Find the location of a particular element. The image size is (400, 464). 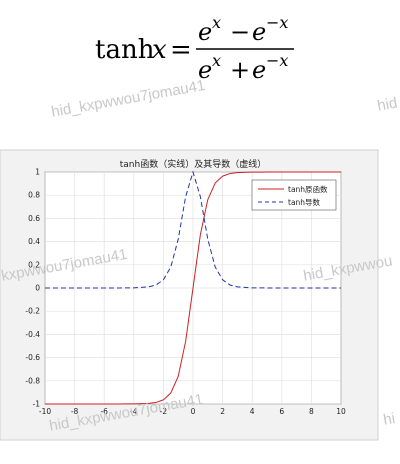

numerator-base-a: e is located at coordinates (205, 32).